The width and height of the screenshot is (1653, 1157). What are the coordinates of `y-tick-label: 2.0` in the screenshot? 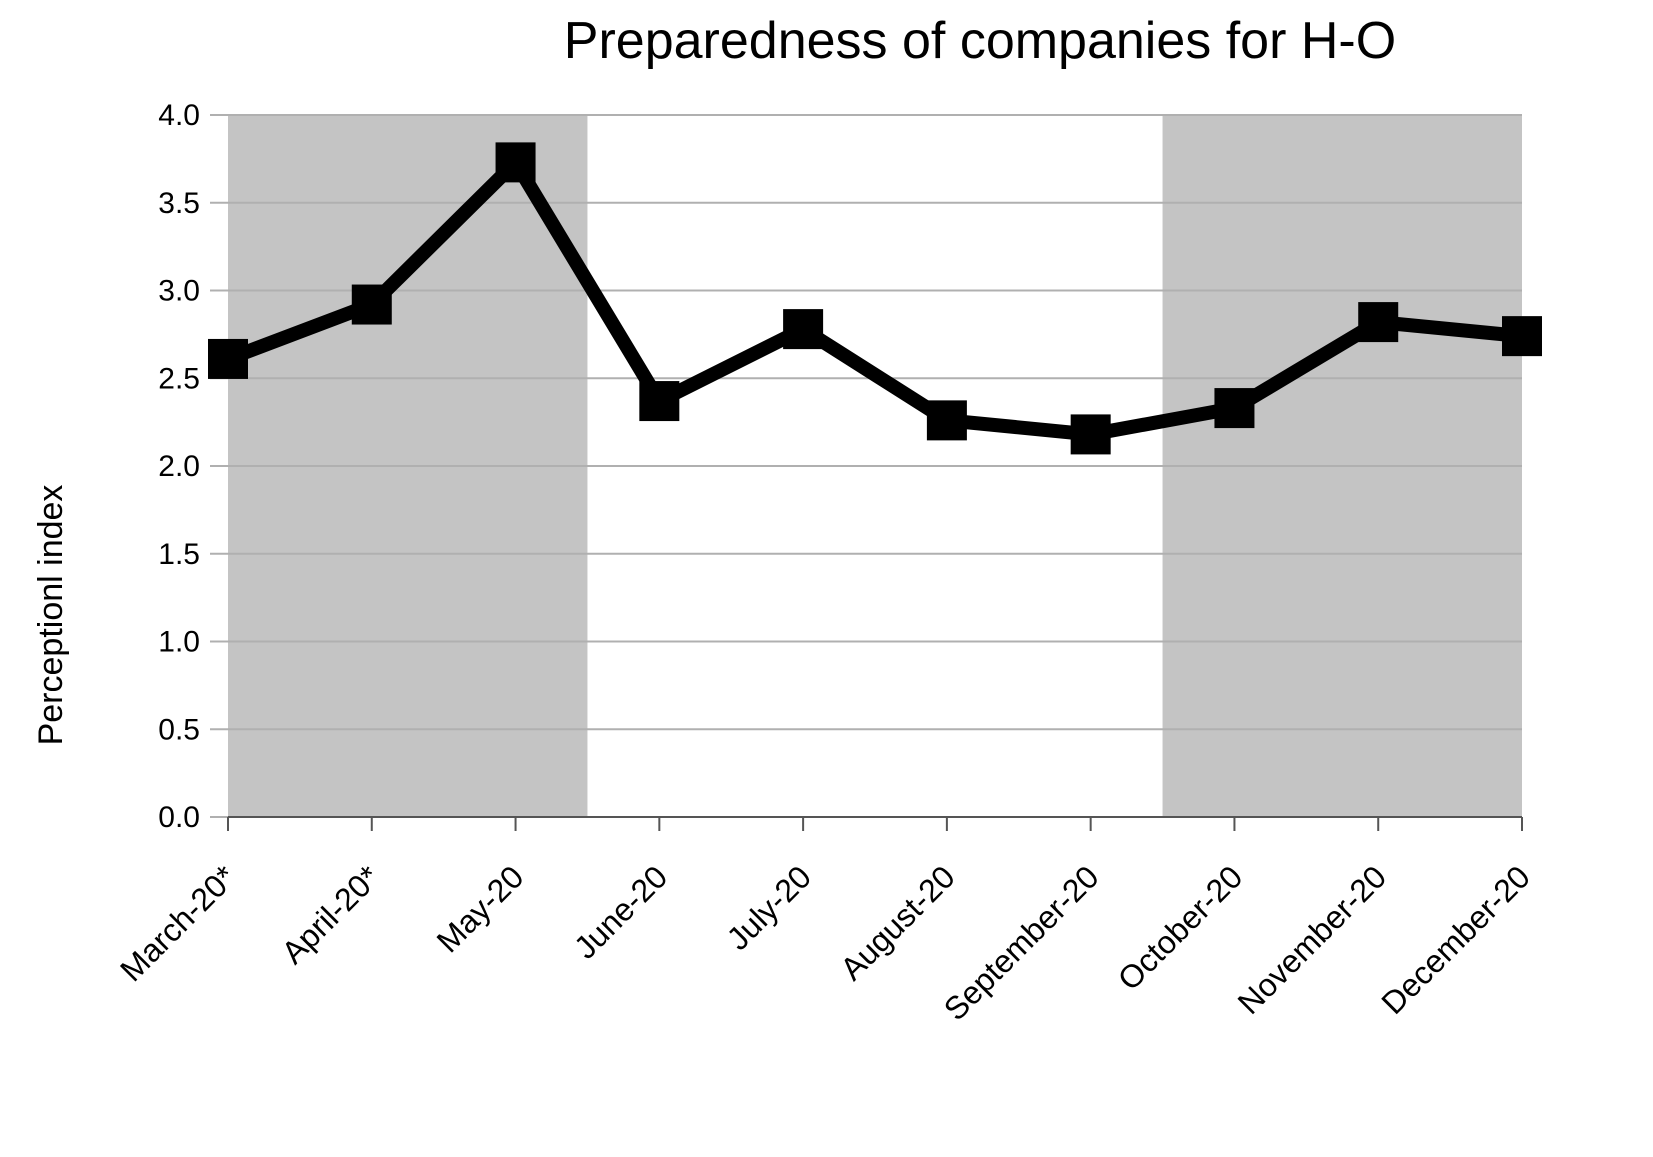 It's located at (179, 466).